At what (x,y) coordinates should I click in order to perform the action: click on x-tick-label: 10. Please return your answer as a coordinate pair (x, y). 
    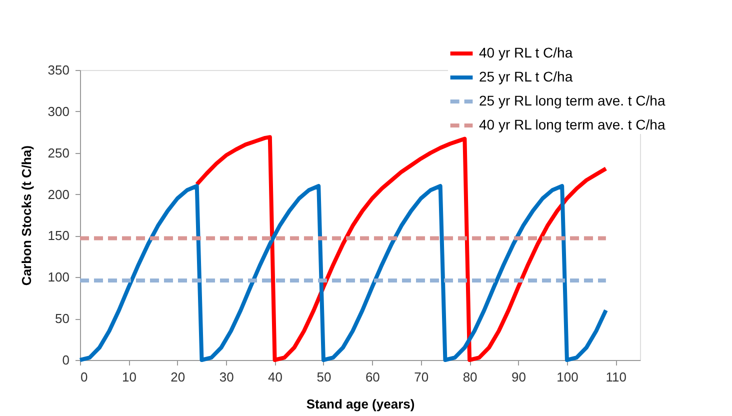
    Looking at the image, I should click on (129, 377).